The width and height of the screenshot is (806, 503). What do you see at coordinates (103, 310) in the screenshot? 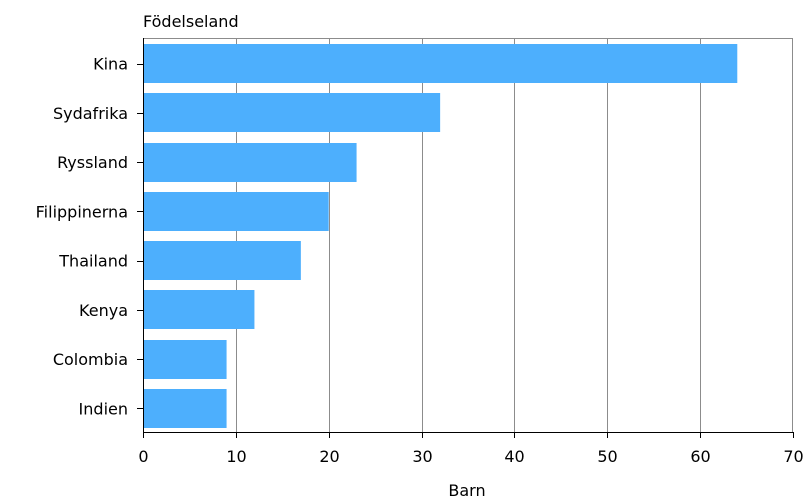
I see `category-label: Kenya` at bounding box center [103, 310].